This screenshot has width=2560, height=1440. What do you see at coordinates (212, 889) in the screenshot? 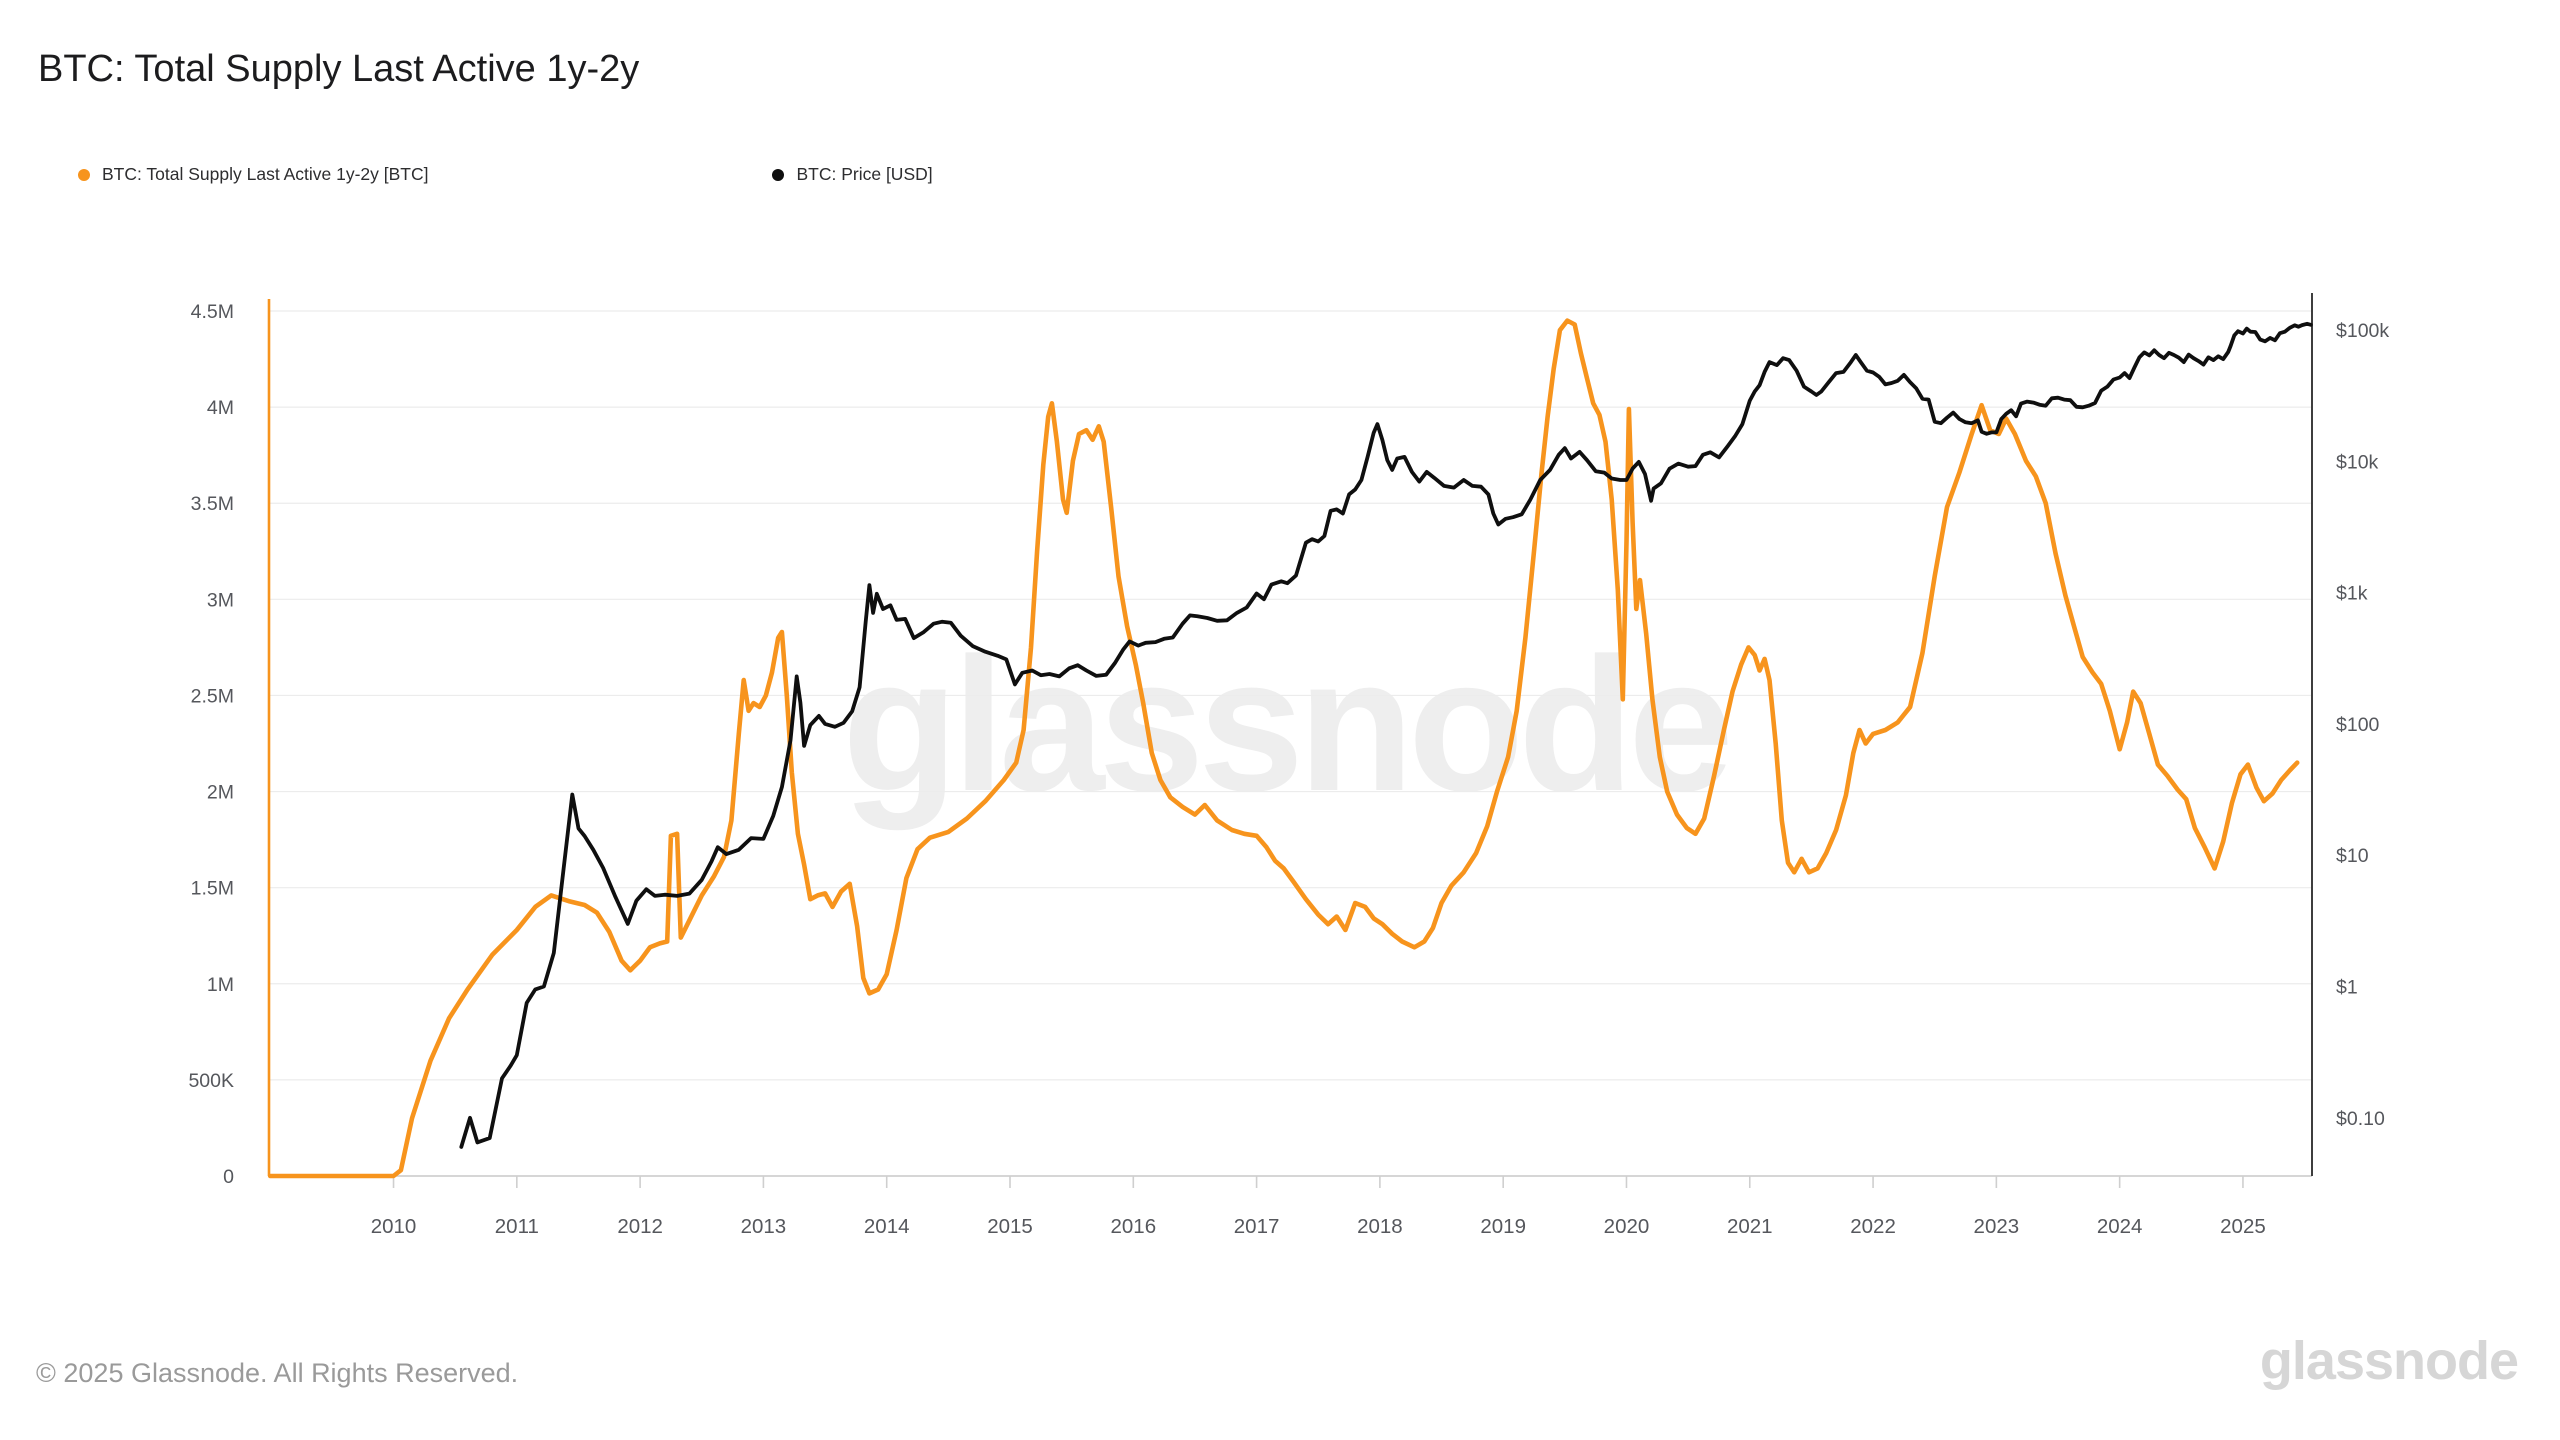
I see `left-axis-tick-label: 1.5M` at bounding box center [212, 889].